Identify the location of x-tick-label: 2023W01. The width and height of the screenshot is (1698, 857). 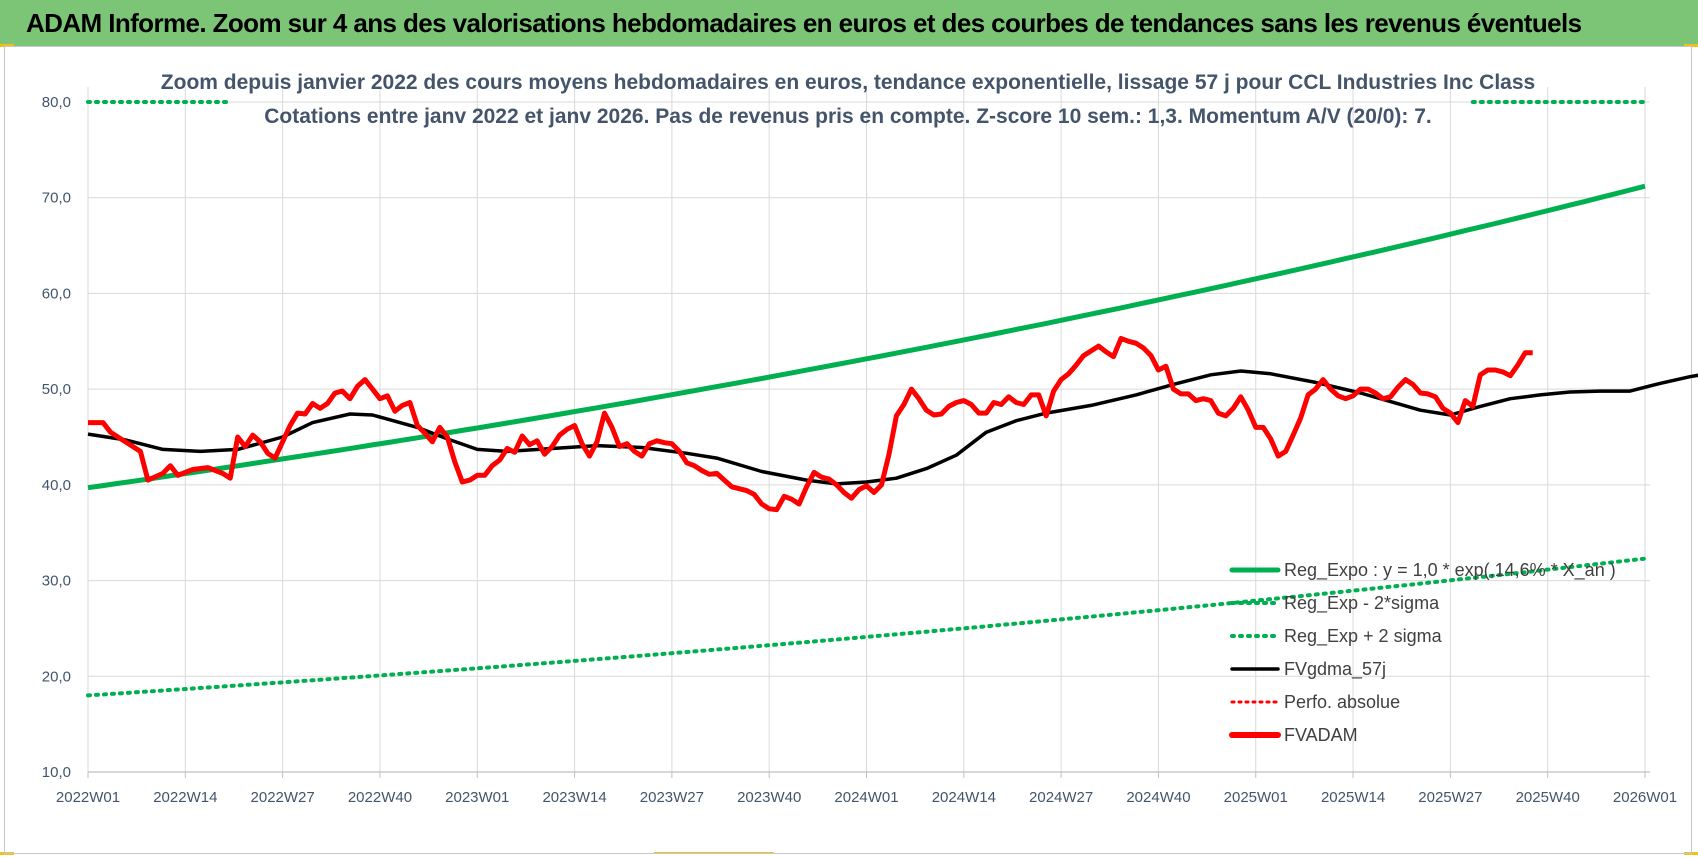
(477, 797).